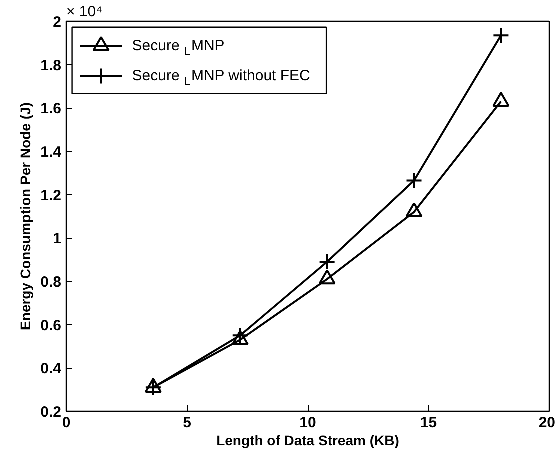 The width and height of the screenshot is (555, 457). Describe the element at coordinates (66, 423) in the screenshot. I see `x-tick-label: 0` at that location.